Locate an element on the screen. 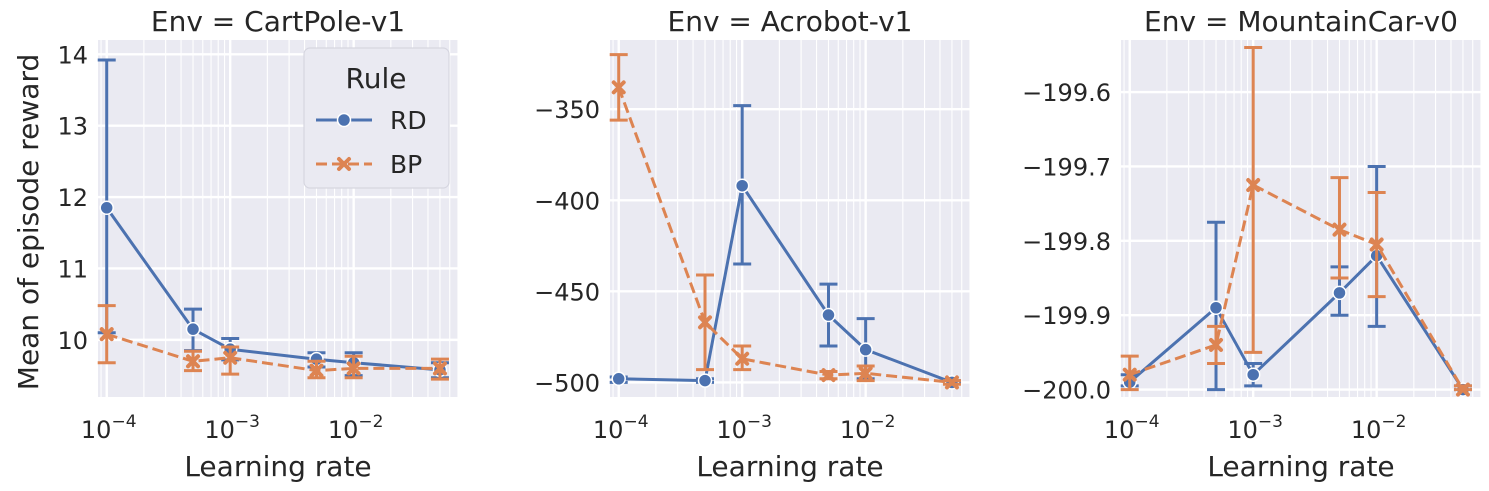 The width and height of the screenshot is (1489, 491). y-tick-label: 14 is located at coordinates (72, 55).